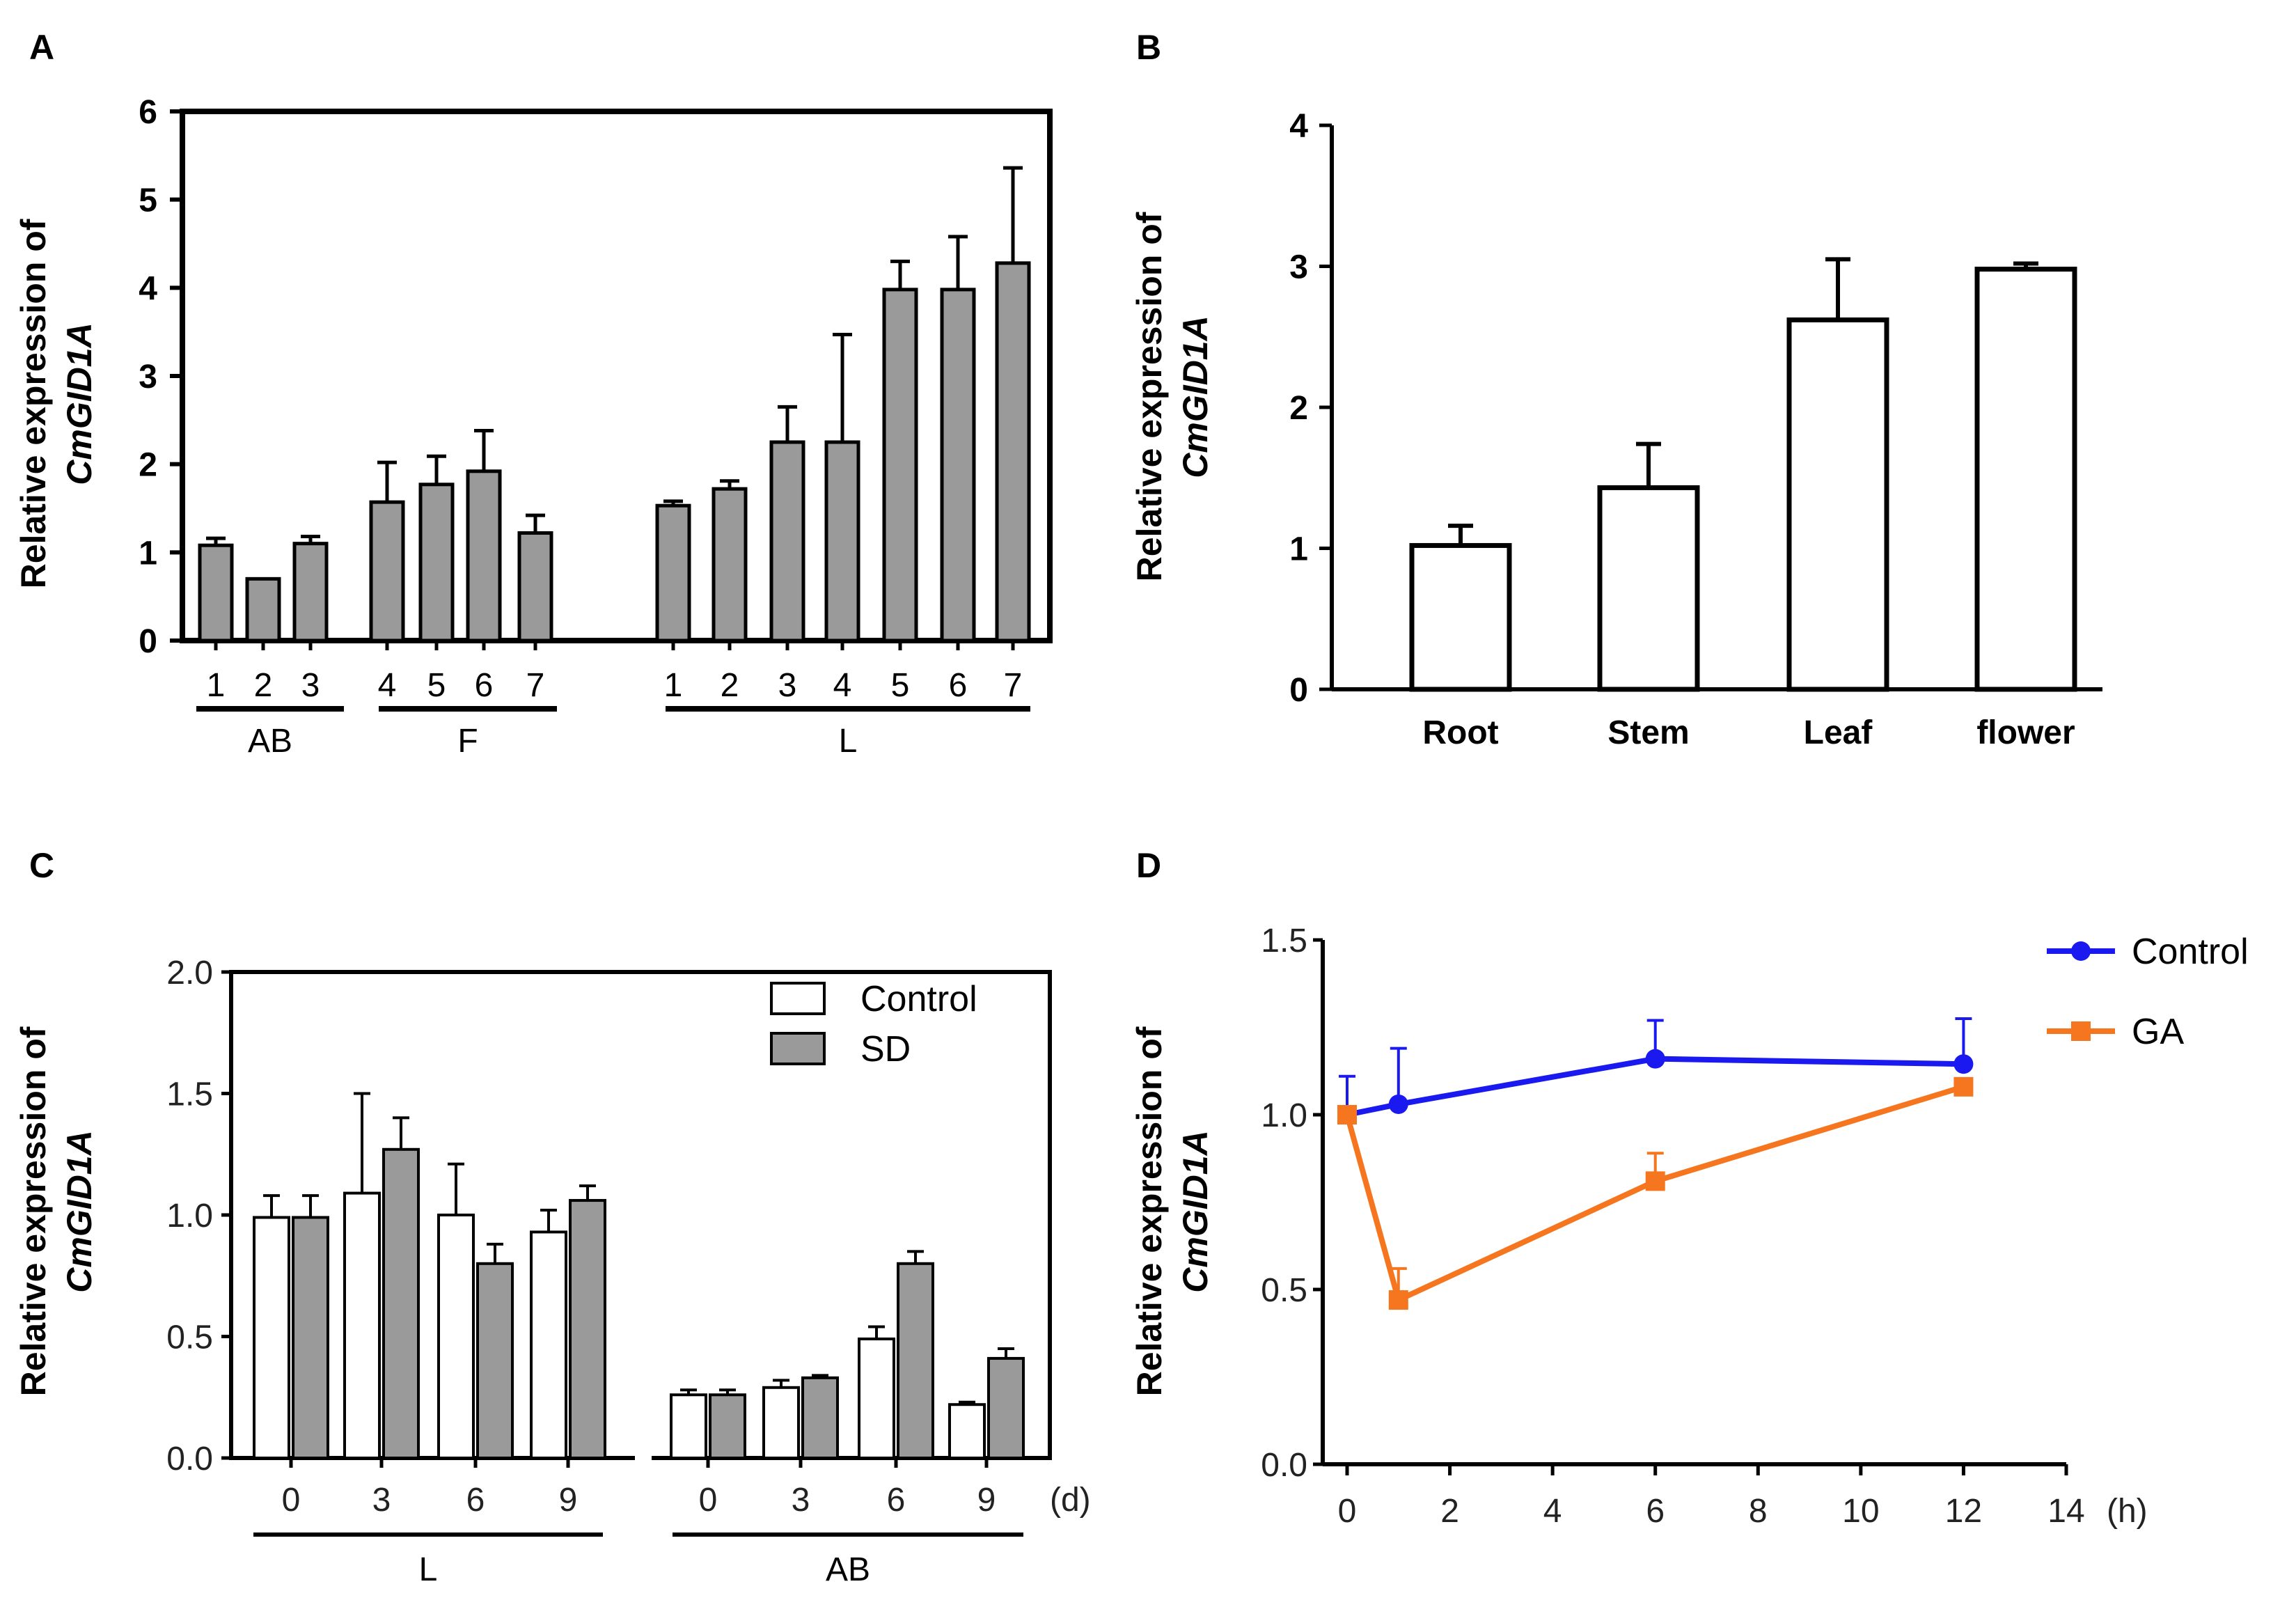  What do you see at coordinates (1298, 126) in the screenshot?
I see `panel-b-y-tick-label: 4` at bounding box center [1298, 126].